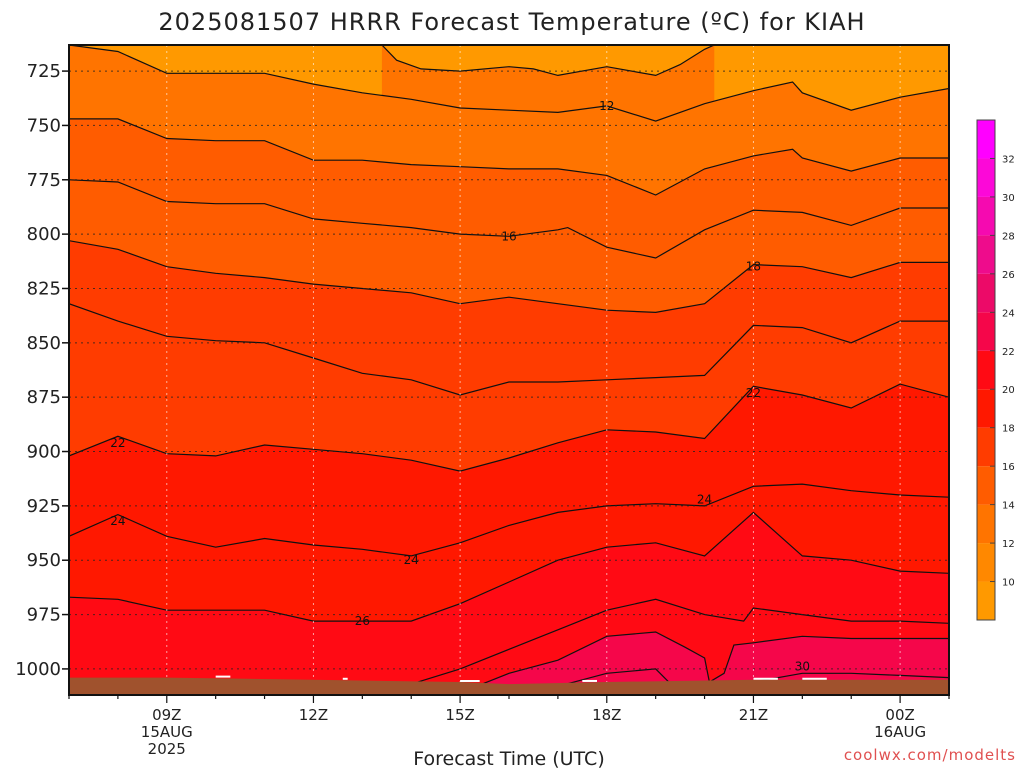 This screenshot has height=768, width=1024. Describe the element at coordinates (362, 621) in the screenshot. I see `contour-label: 26` at that location.